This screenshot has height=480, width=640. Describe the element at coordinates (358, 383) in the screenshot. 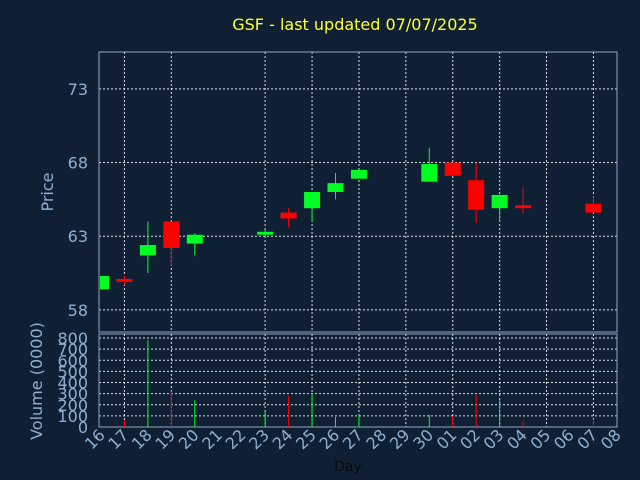

I see `volume-bars` at that location.